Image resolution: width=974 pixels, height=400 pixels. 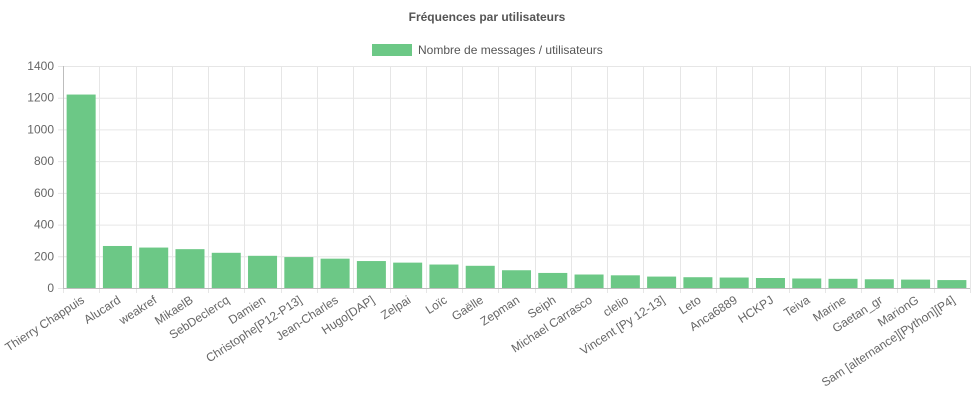 I want to click on legend: Nombre de messages / utilisateurs, so click(x=487, y=50).